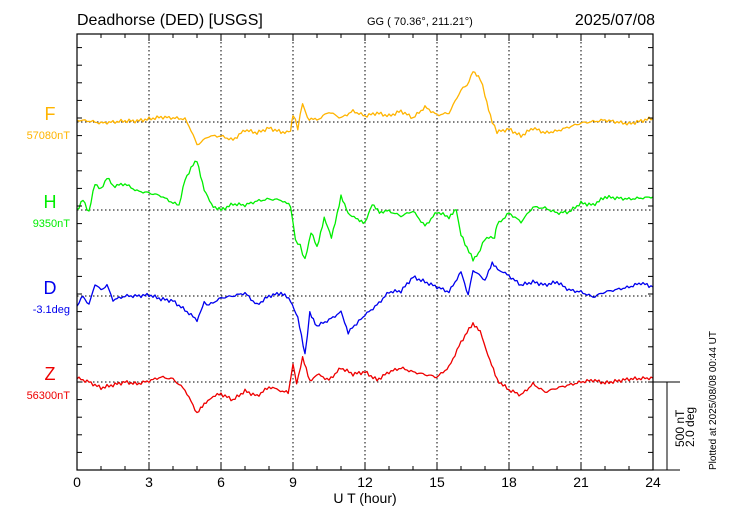 The height and width of the screenshot is (520, 730). I want to click on x-tick-label: 9, so click(293, 482).